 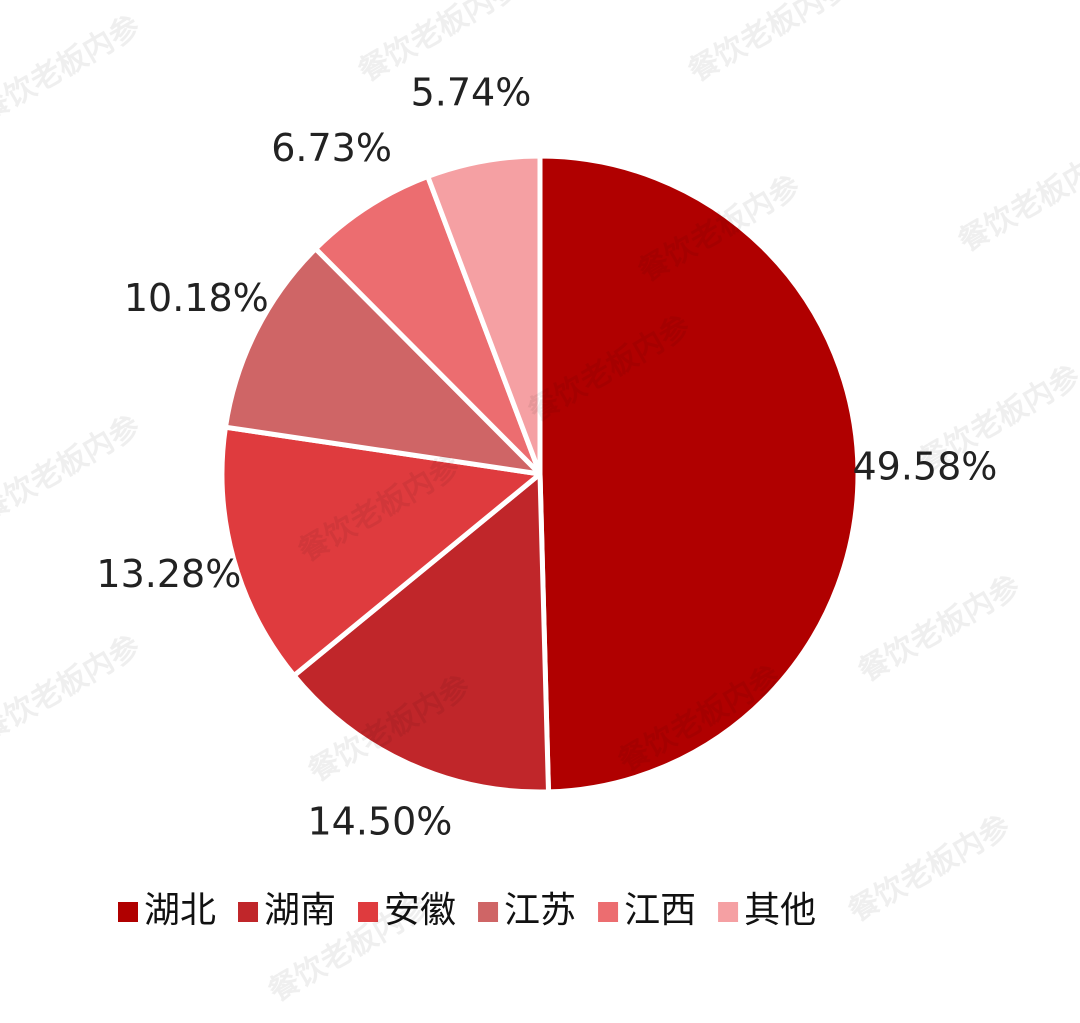 I want to click on data-label: 13.28%, so click(x=168, y=574).